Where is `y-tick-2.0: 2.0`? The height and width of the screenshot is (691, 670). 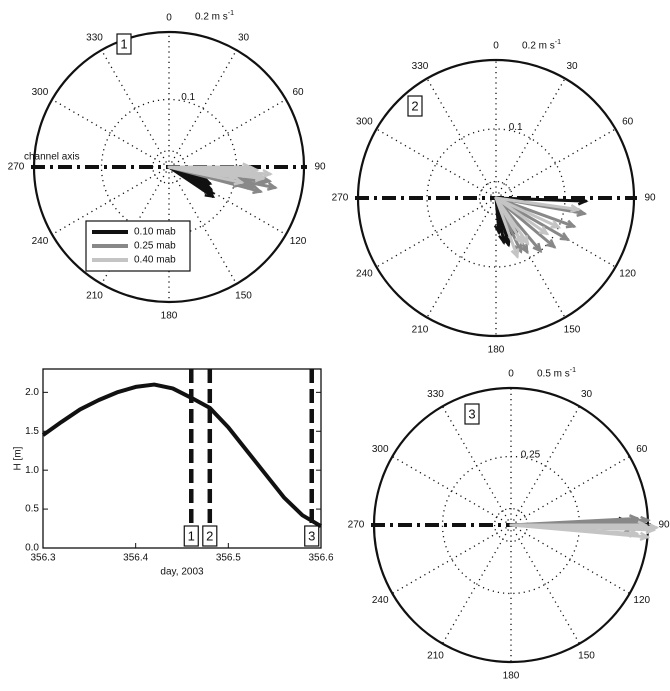
y-tick-2.0: 2.0 is located at coordinates (32, 392).